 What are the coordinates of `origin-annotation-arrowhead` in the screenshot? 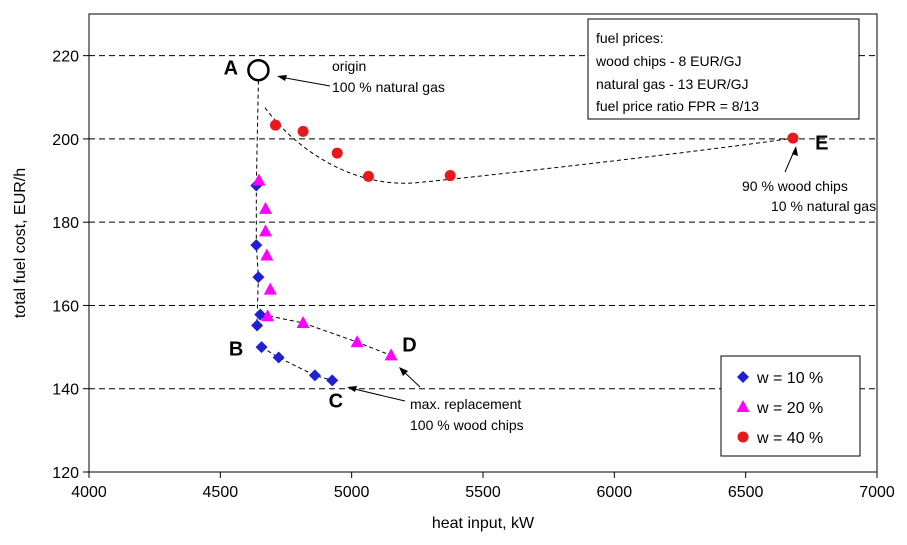 It's located at (282, 78).